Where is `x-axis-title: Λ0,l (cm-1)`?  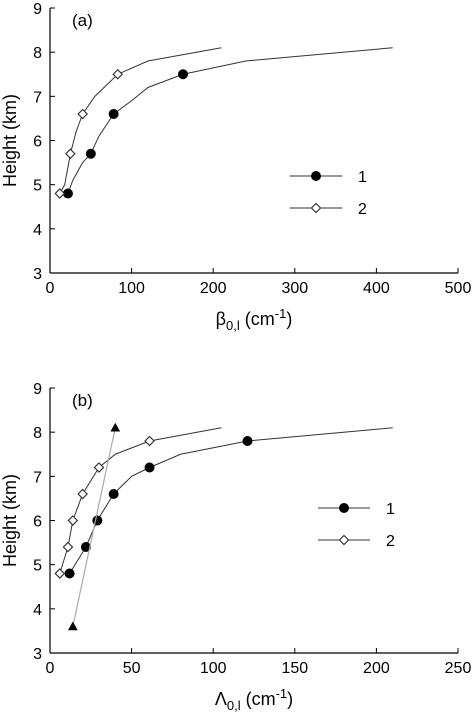
x-axis-title: Λ0,l (cm-1) is located at coordinates (254, 699).